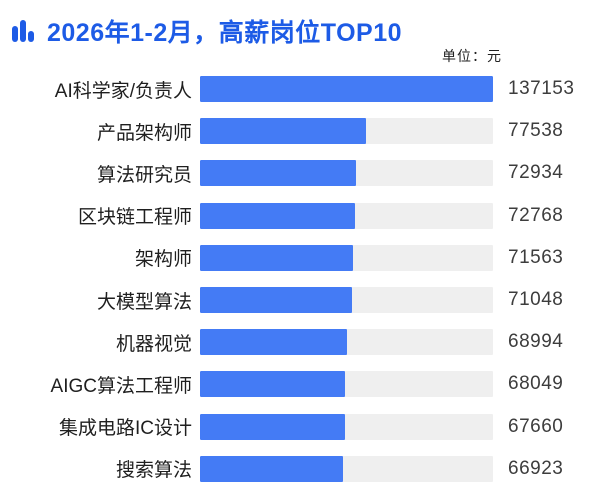 Image resolution: width=604 pixels, height=503 pixels. Describe the element at coordinates (121, 386) in the screenshot. I see `job-label: AIGC算法工程师` at that location.